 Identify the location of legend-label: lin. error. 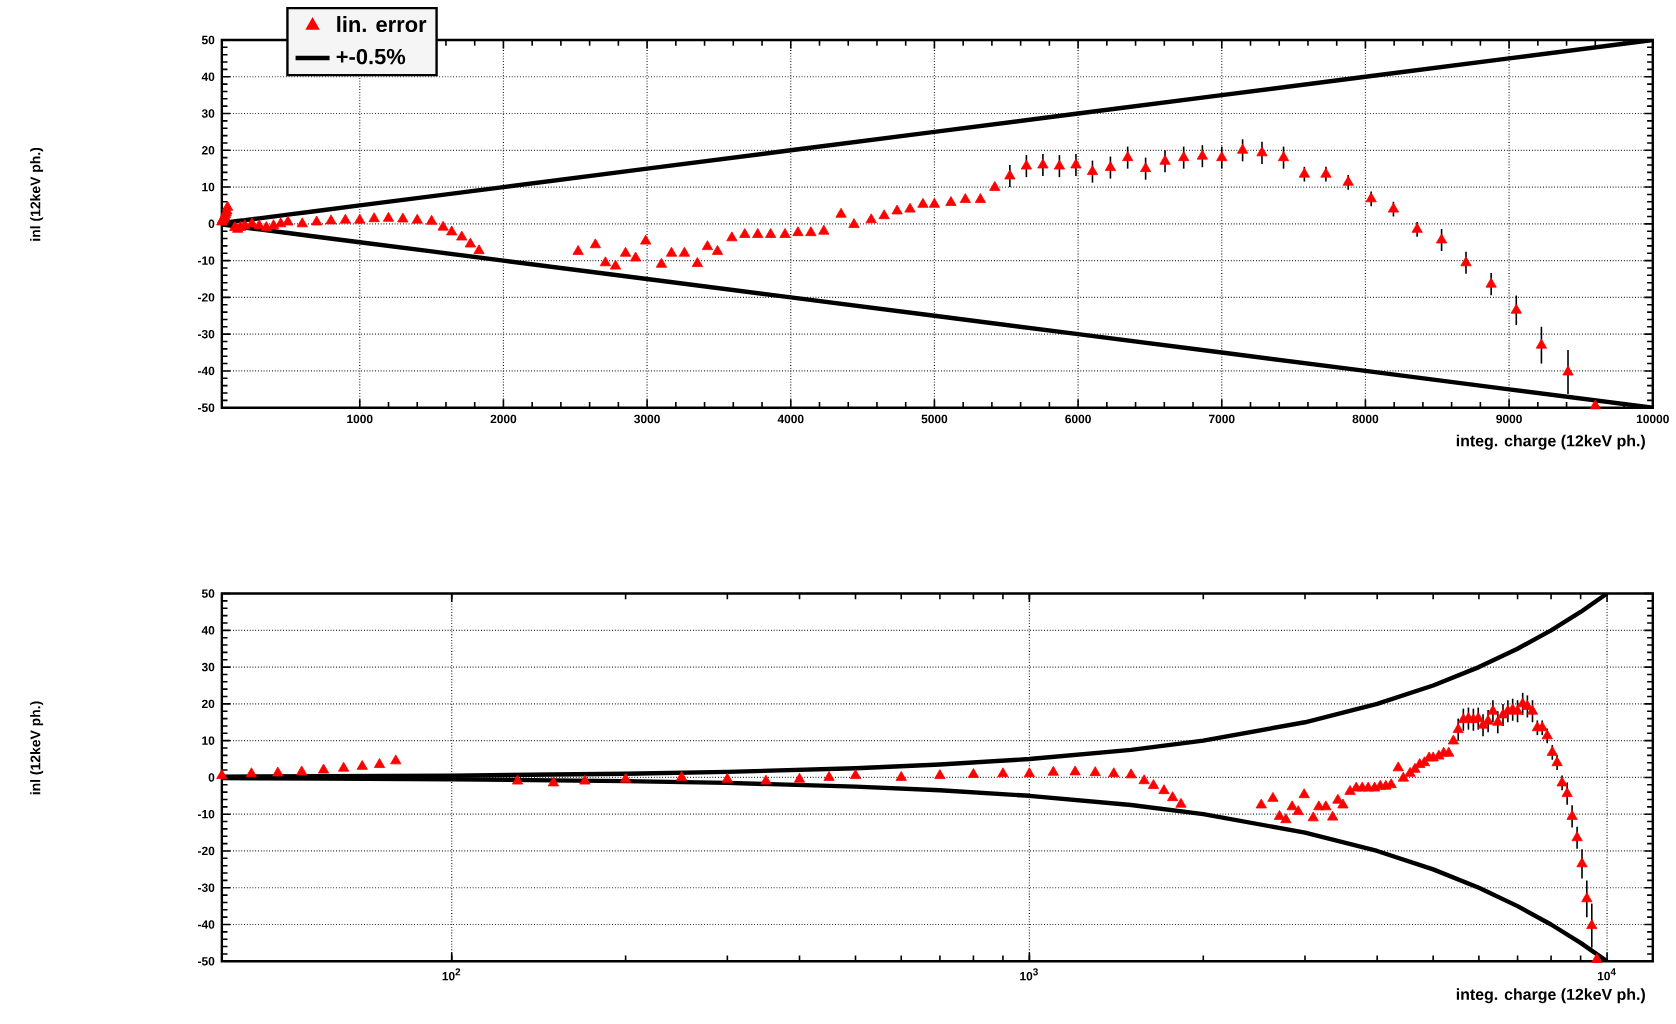
(382, 24).